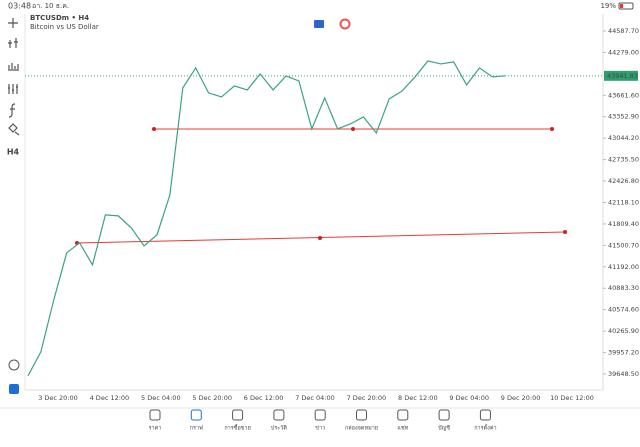 The height and width of the screenshot is (447, 640). Describe the element at coordinates (13, 152) in the screenshot. I see `timeframe-label: H4` at that location.